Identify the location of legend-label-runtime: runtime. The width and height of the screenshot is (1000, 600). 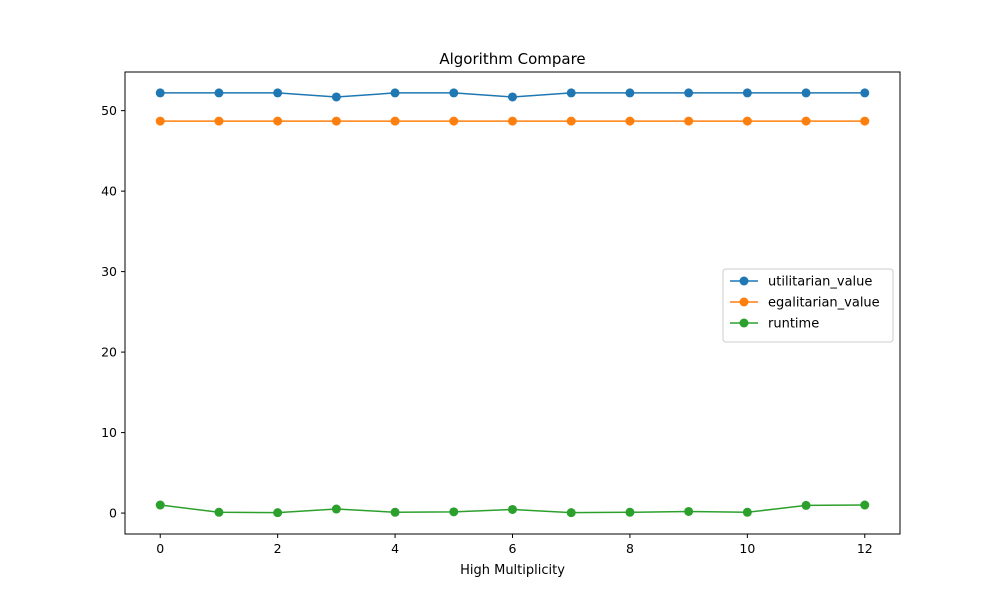
(793, 324).